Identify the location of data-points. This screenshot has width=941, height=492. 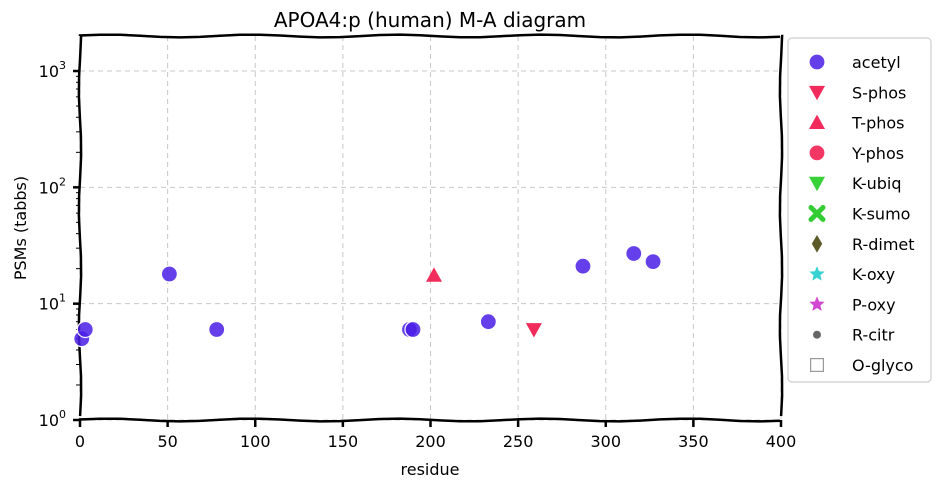
(367, 296).